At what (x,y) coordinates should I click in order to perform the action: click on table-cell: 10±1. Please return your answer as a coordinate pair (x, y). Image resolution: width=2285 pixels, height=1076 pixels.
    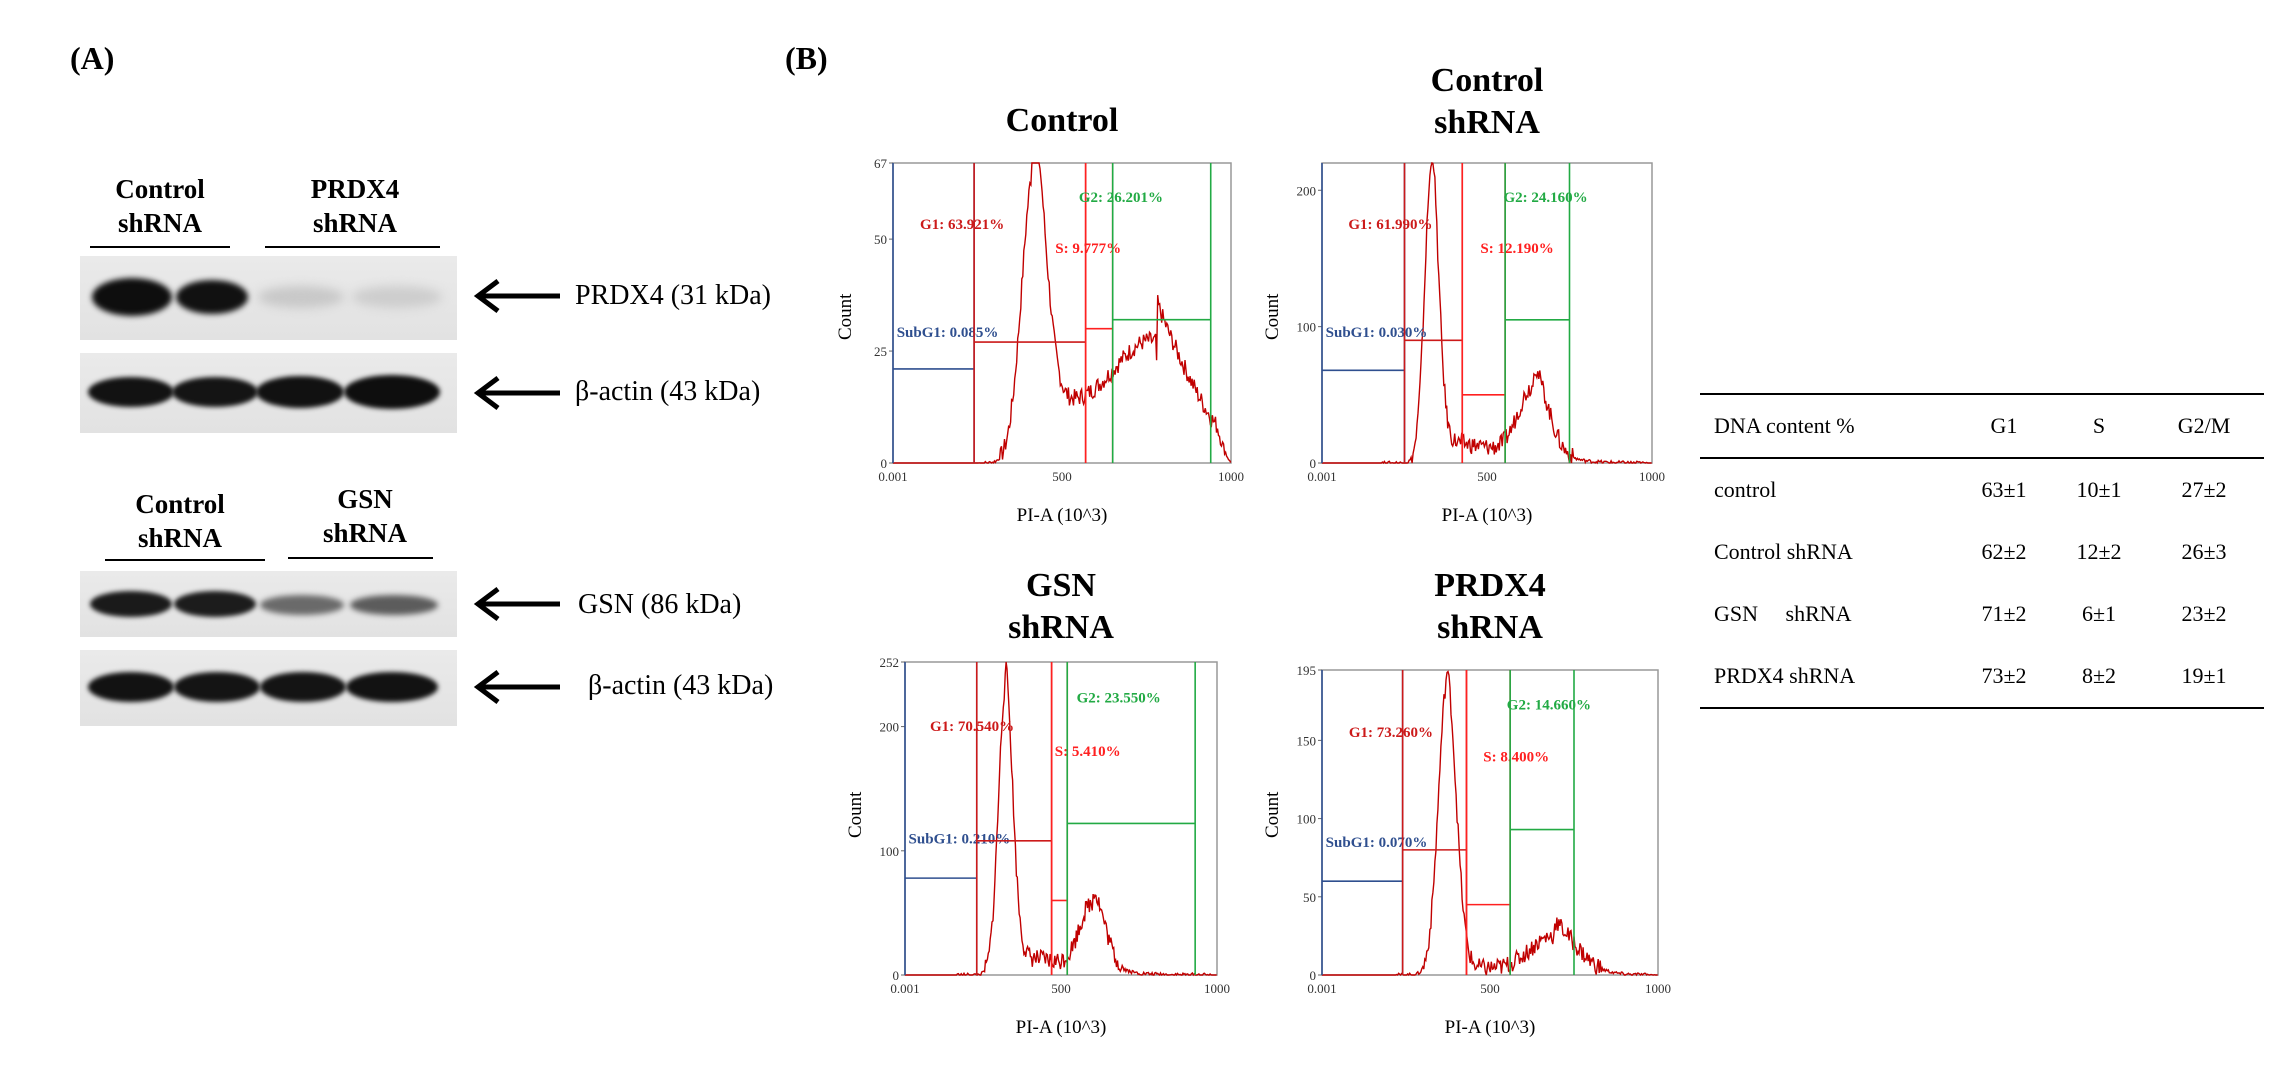
    Looking at the image, I should click on (2099, 489).